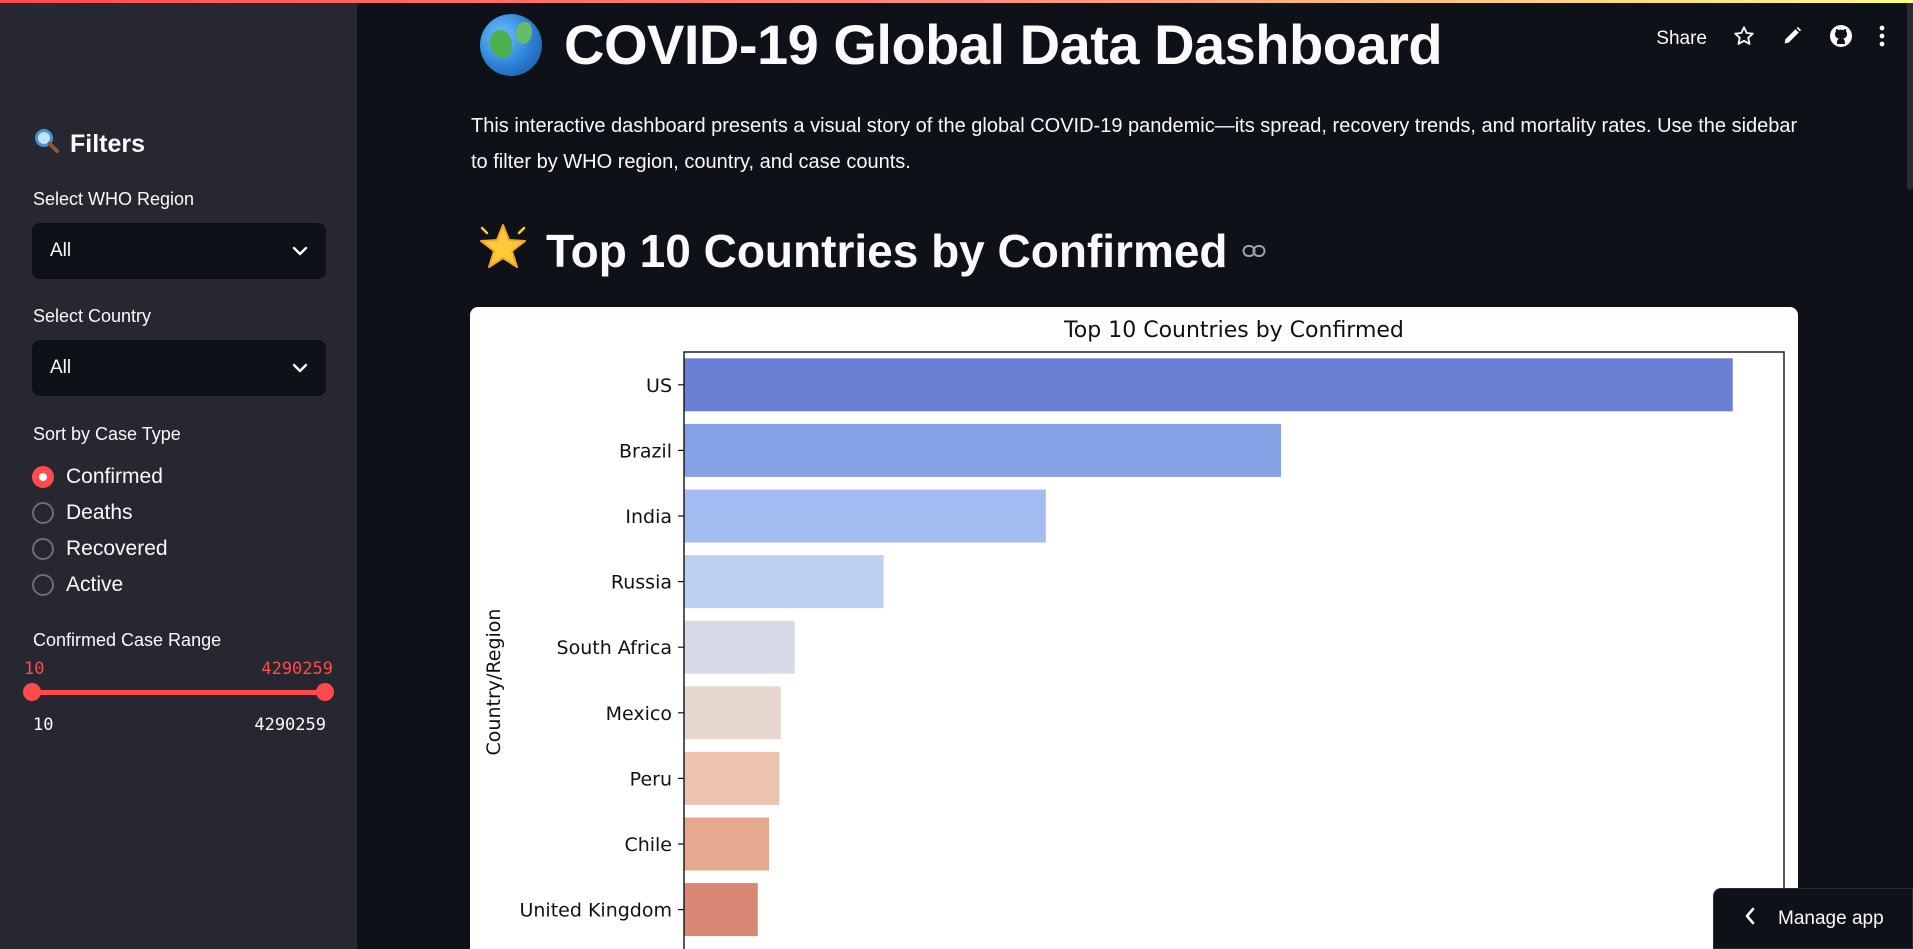 This screenshot has height=949, width=1913. I want to click on radio-confirmed: Confirmed, so click(97, 477).